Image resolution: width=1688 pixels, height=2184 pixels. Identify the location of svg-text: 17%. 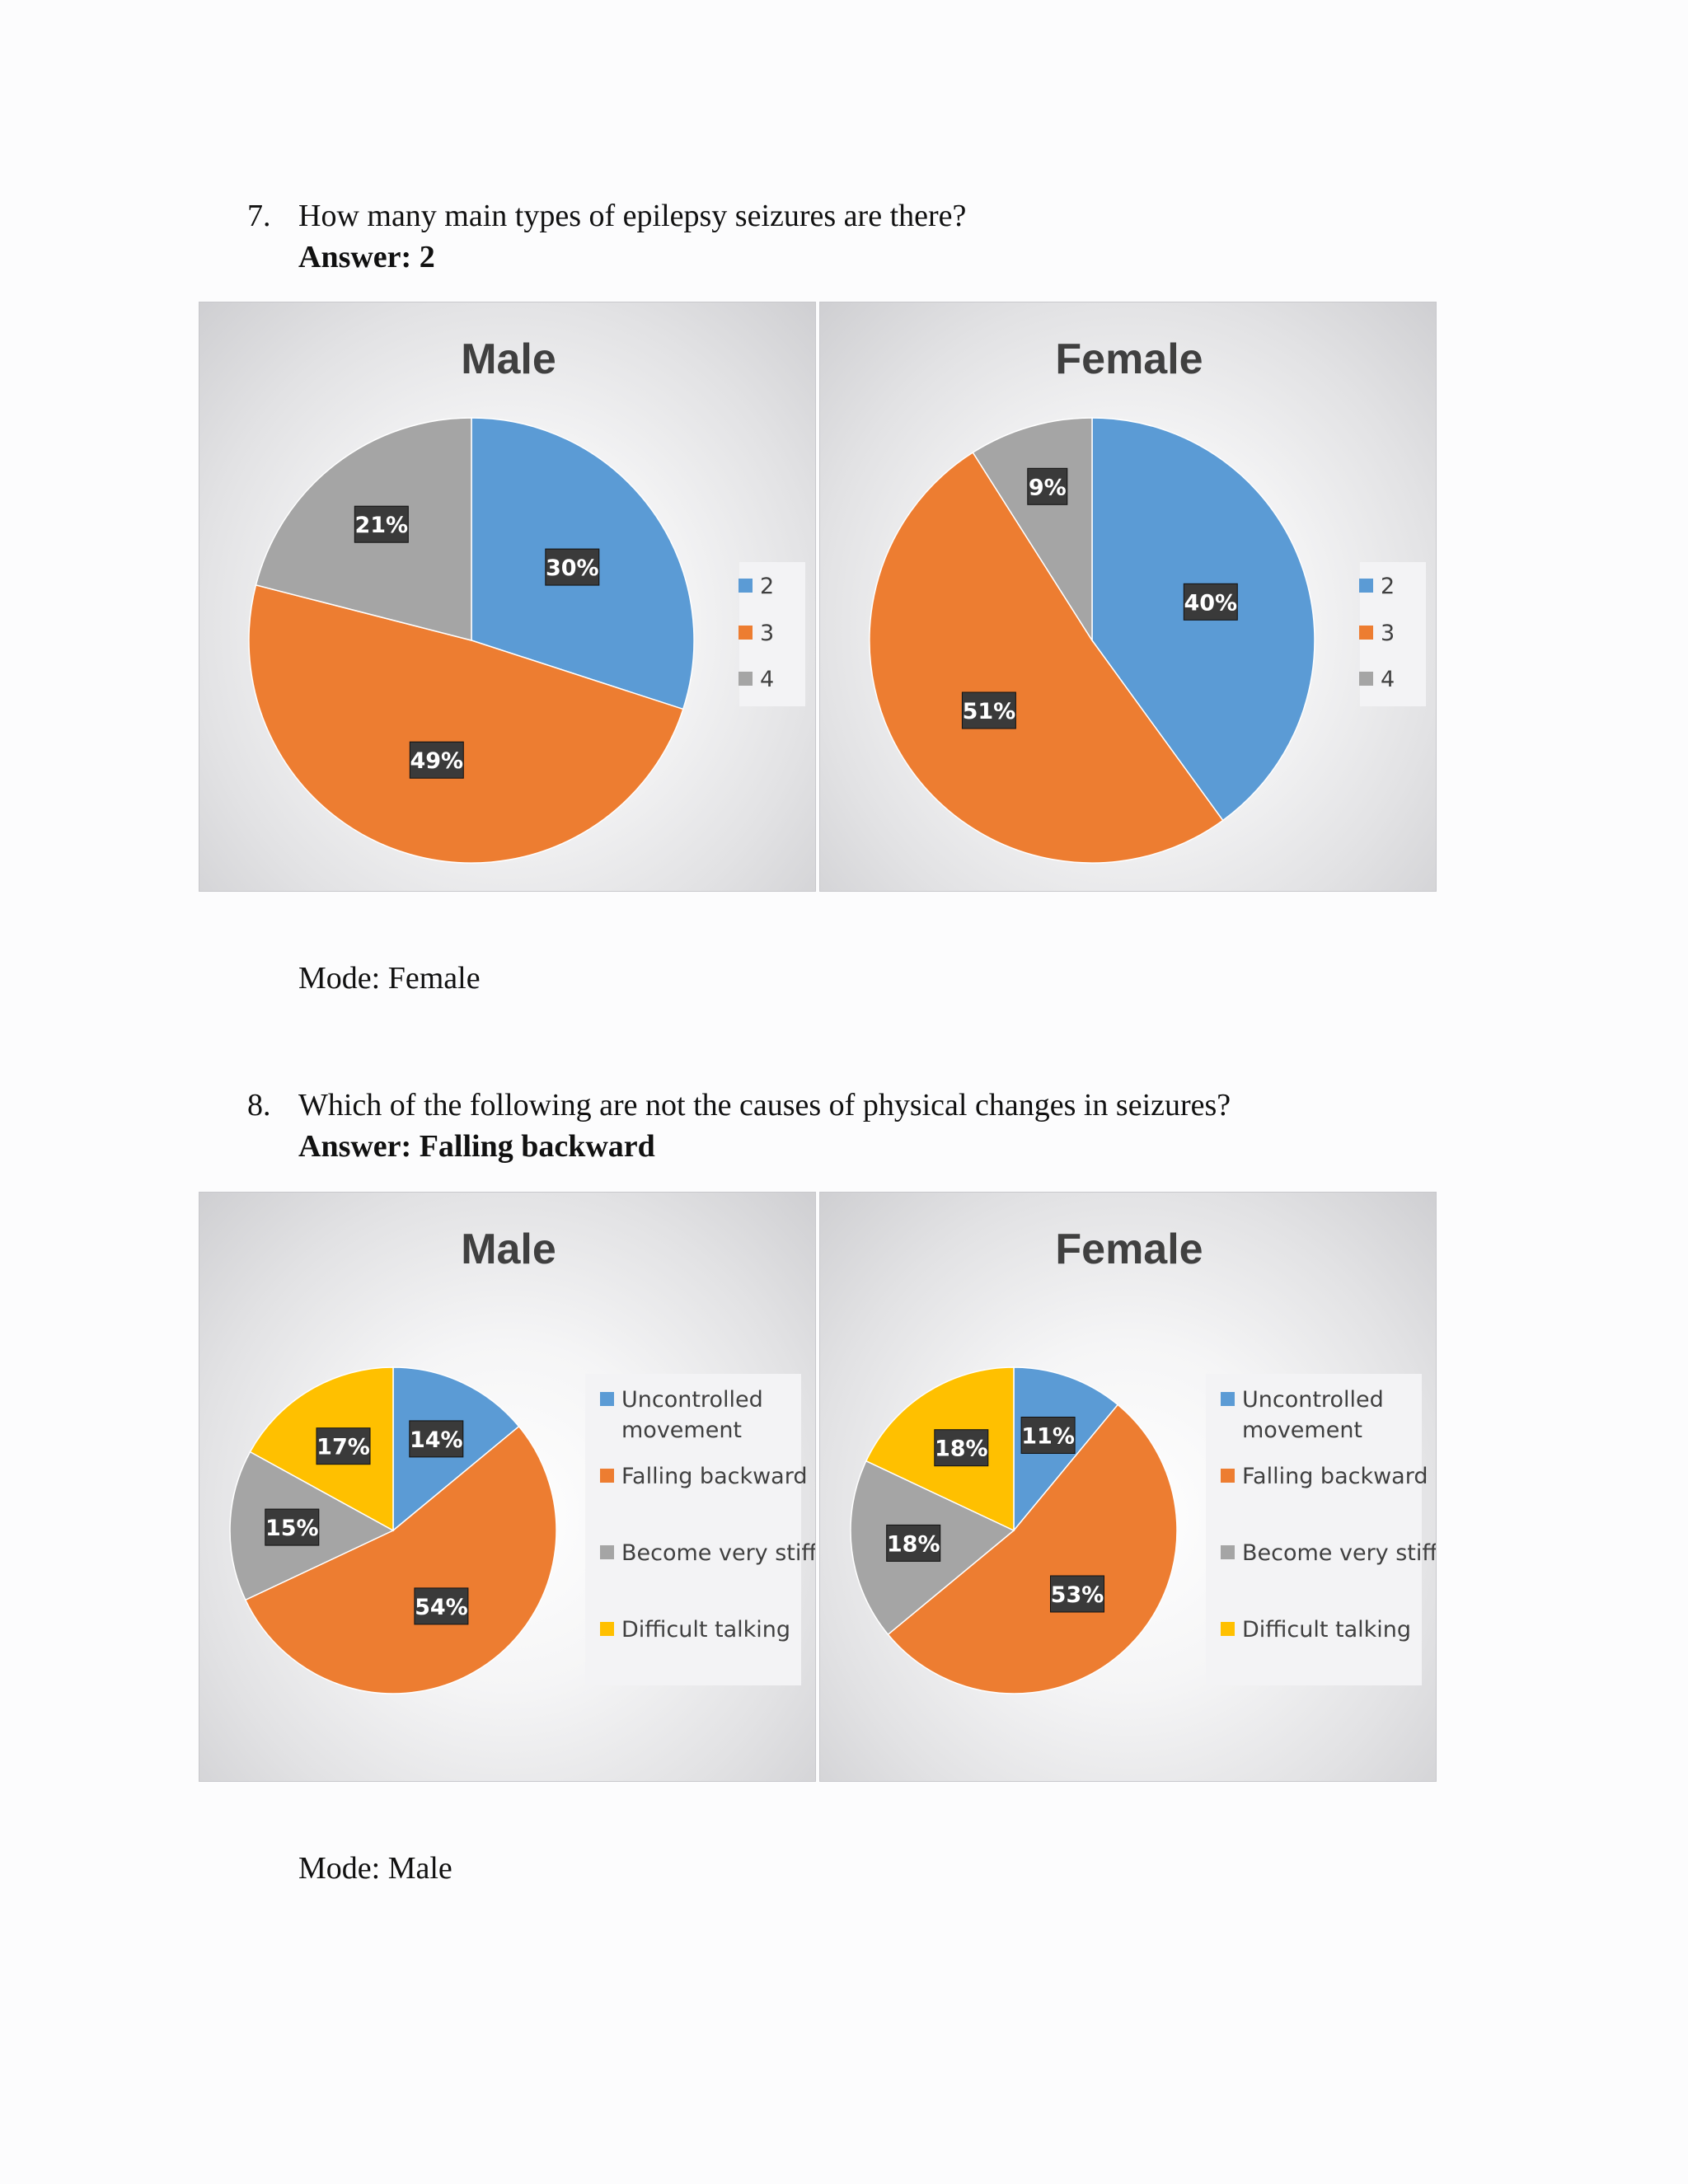
(343, 1447).